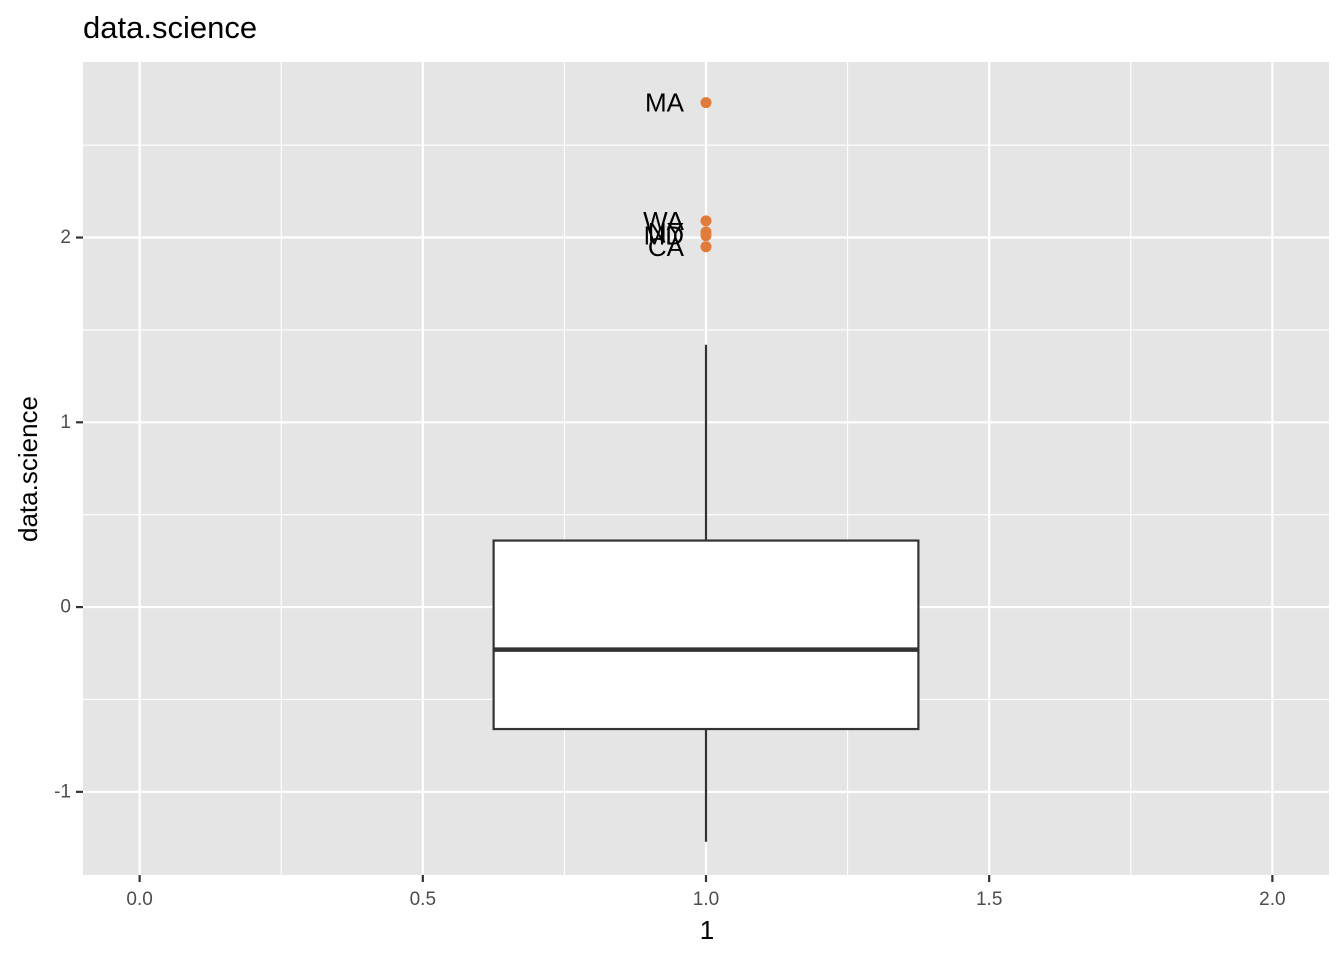  What do you see at coordinates (665, 103) in the screenshot?
I see `outlier-label: MA` at bounding box center [665, 103].